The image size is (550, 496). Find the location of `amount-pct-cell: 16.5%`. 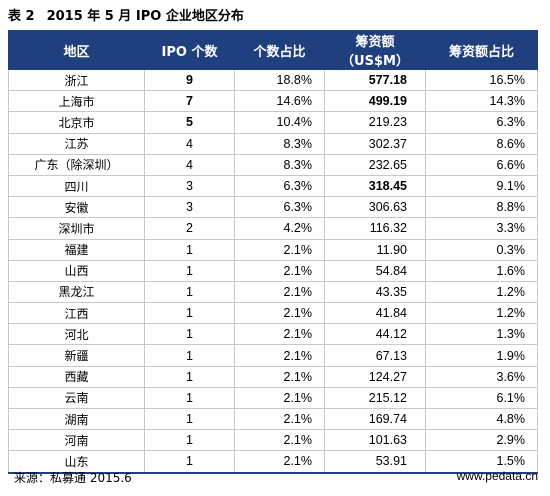

amount-pct-cell: 16.5% is located at coordinates (481, 80).